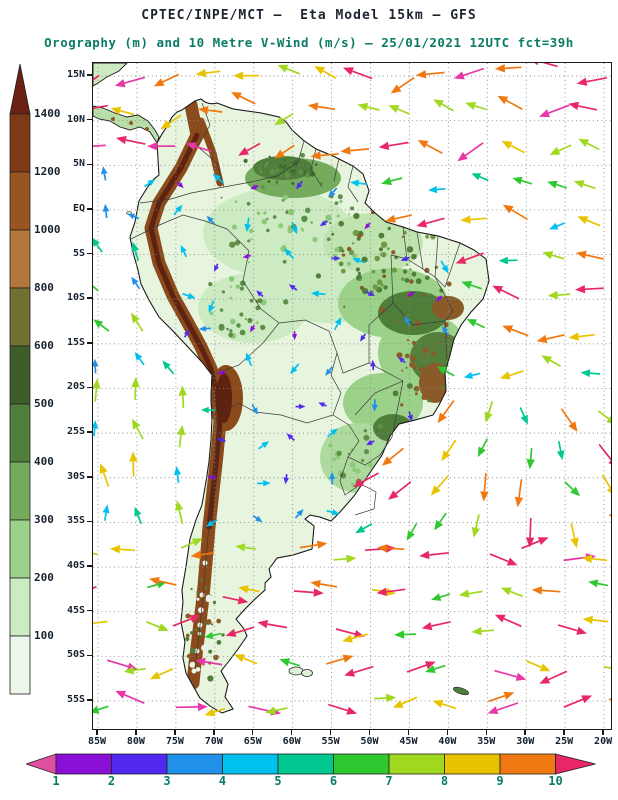 This screenshot has width=618, height=800. Describe the element at coordinates (75, 476) in the screenshot. I see `lat-tick-label: 30S` at that location.